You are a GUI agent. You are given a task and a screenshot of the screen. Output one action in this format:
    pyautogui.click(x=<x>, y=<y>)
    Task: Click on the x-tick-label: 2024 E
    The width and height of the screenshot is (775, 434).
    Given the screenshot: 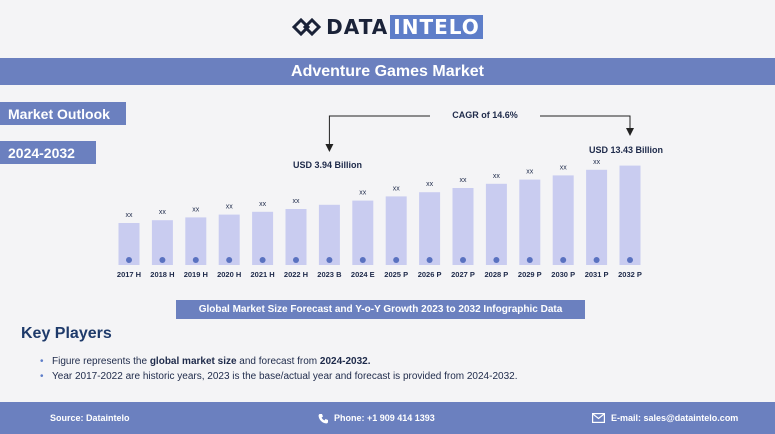 What is the action you would take?
    pyautogui.click(x=363, y=274)
    